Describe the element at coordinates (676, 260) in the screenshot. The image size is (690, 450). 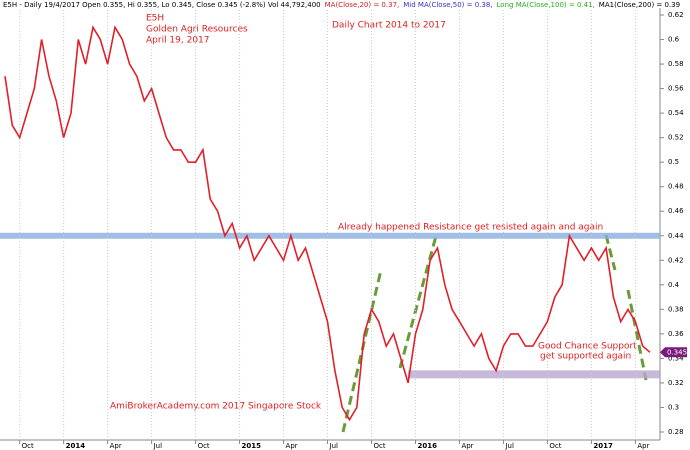
I see `y-tick-label: 0.42` at that location.